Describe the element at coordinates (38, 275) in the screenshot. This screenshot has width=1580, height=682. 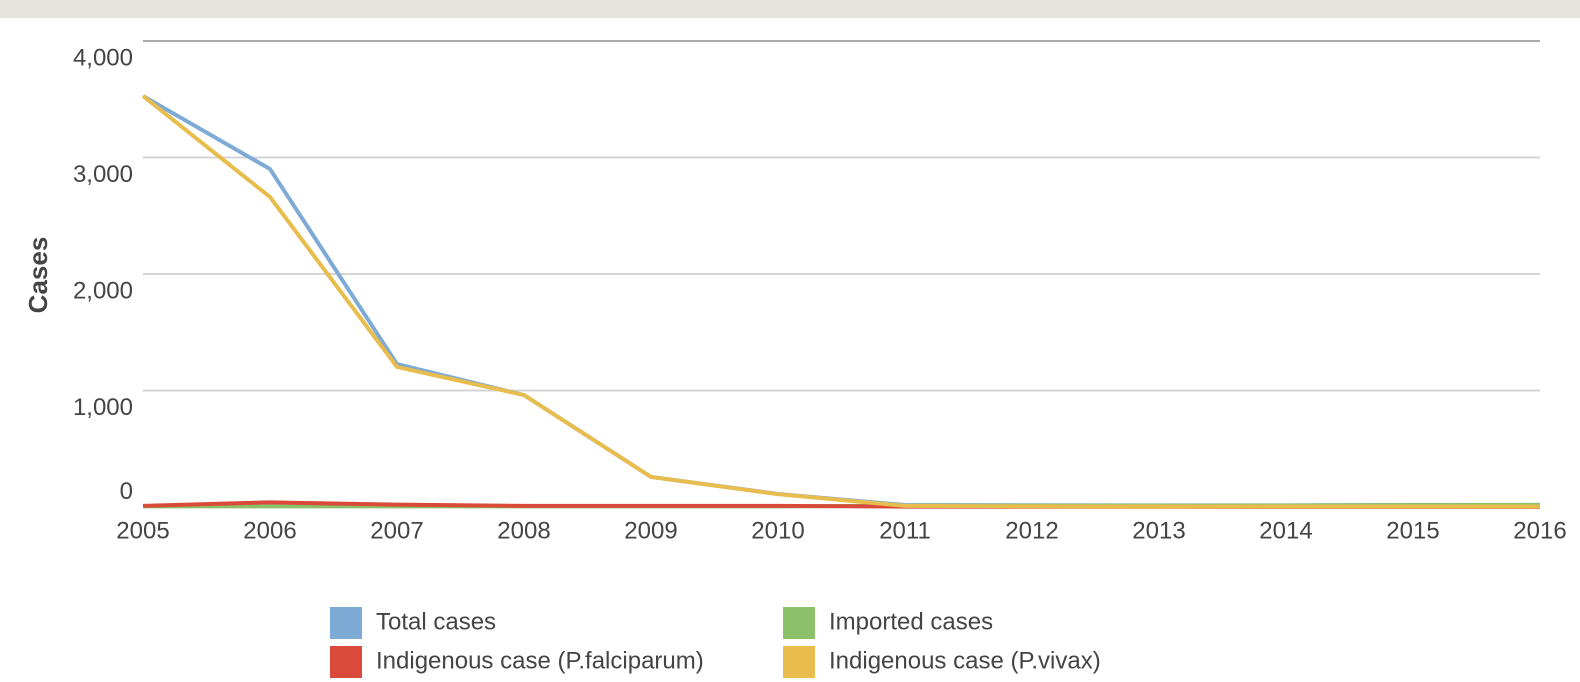
I see `y-axis-label: Cases` at that location.